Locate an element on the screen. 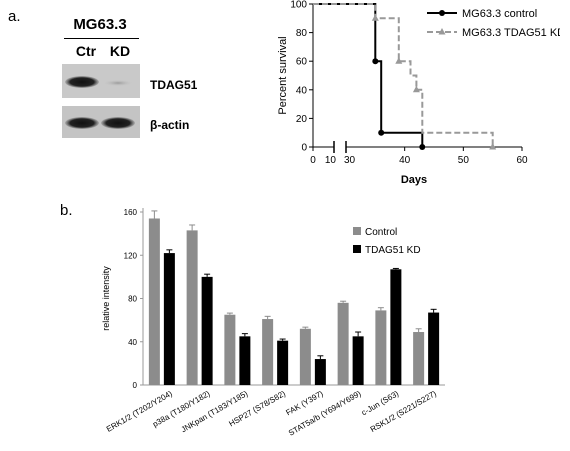  western-blot: MG63.3 Ctr KD TDAG51 β-actin is located at coordinates (147, 73).